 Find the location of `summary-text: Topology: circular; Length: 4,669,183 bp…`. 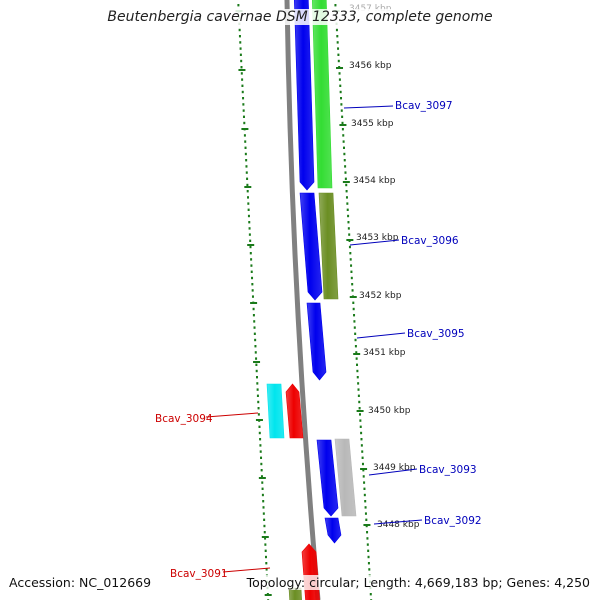

summary-text: Topology: circular; Length: 4,669,183 bp… is located at coordinates (418, 582).